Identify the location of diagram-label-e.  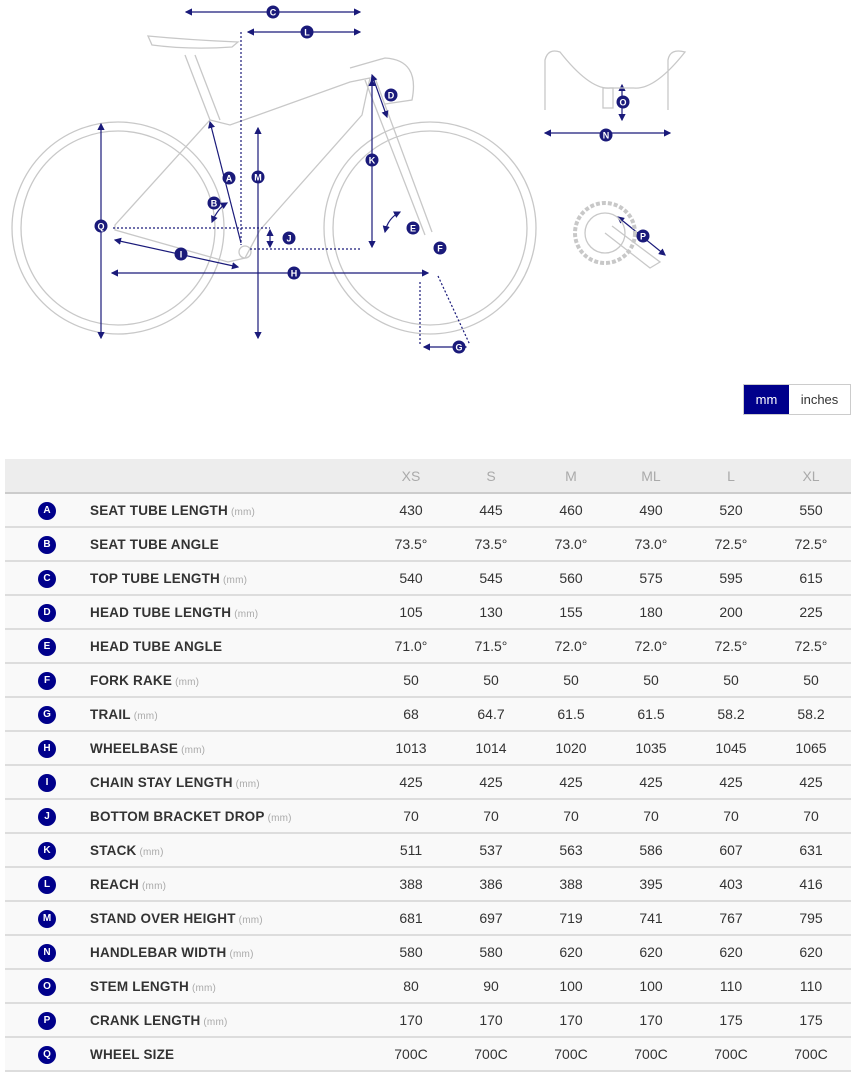
(413, 228).